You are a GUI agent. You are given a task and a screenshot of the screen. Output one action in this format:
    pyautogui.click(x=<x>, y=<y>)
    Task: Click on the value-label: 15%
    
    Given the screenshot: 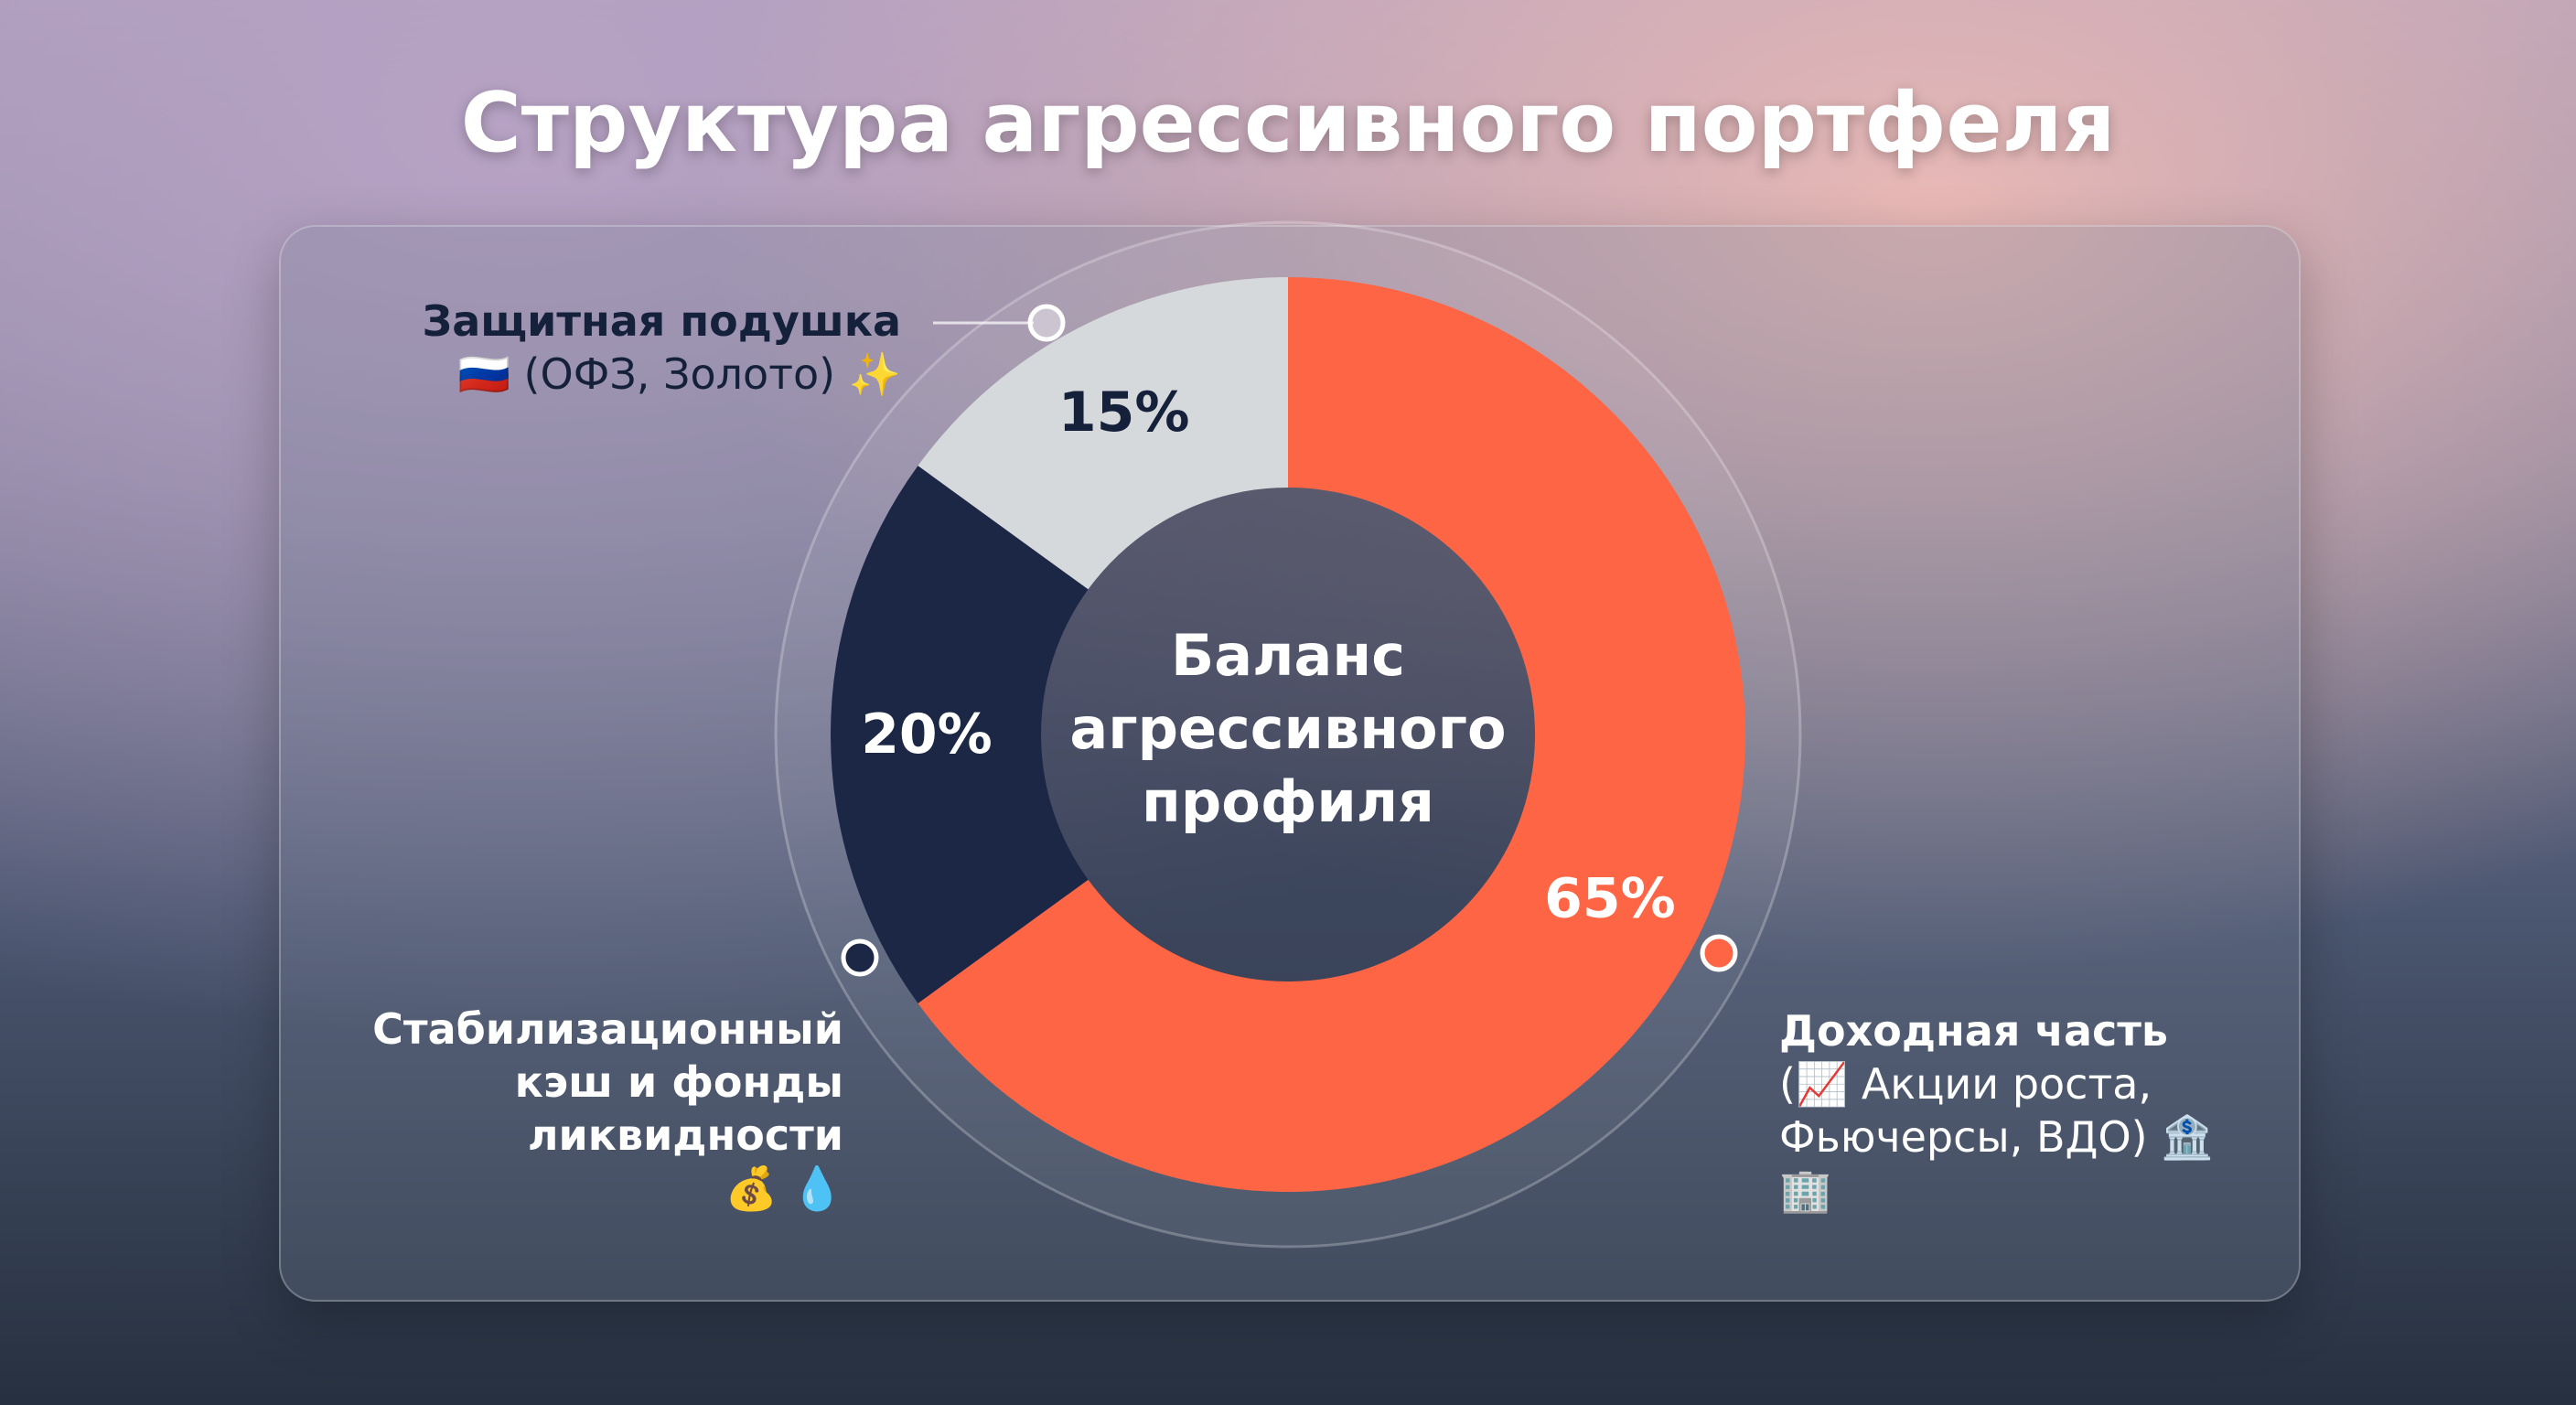 What is the action you would take?
    pyautogui.click(x=1124, y=413)
    